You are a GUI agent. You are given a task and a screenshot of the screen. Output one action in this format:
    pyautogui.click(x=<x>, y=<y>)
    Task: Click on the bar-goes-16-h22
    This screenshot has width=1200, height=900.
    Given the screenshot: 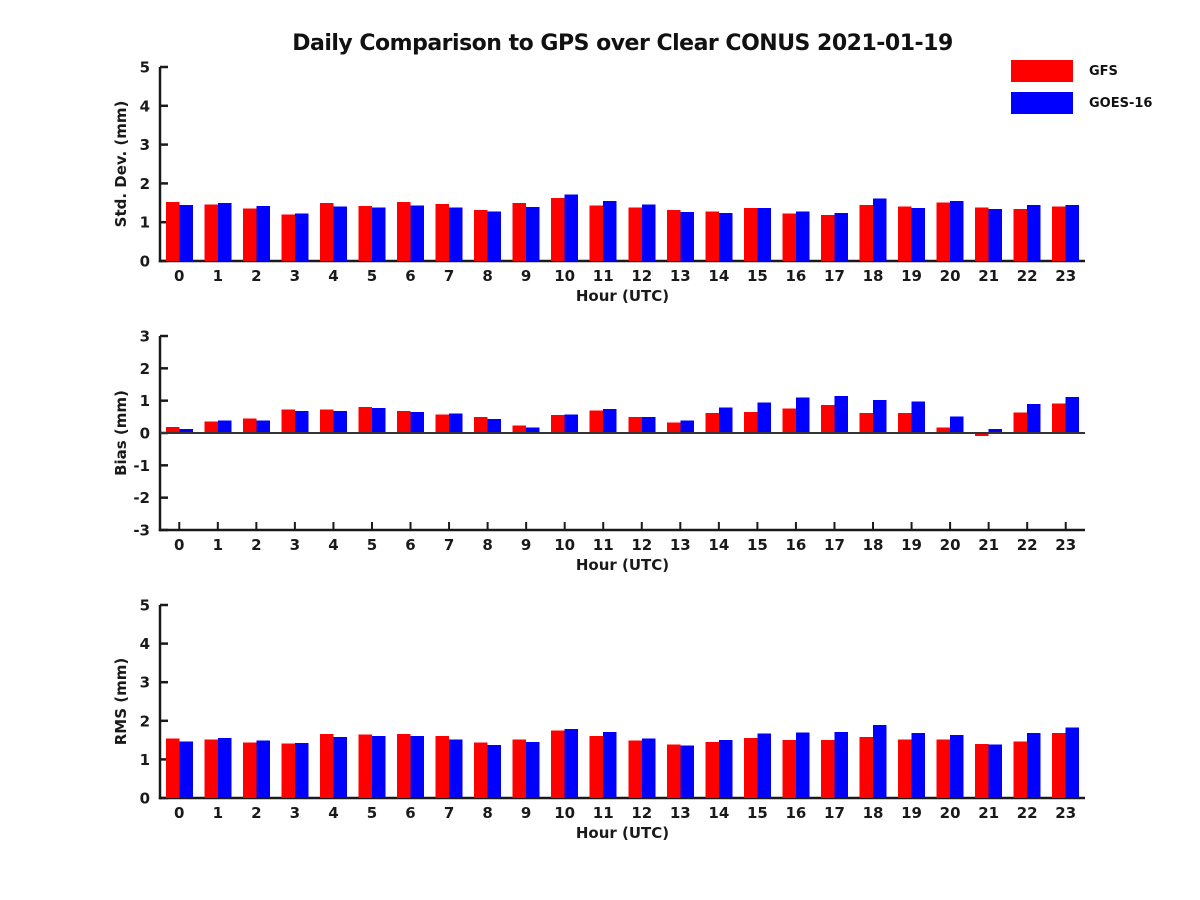 What is the action you would take?
    pyautogui.click(x=1034, y=765)
    